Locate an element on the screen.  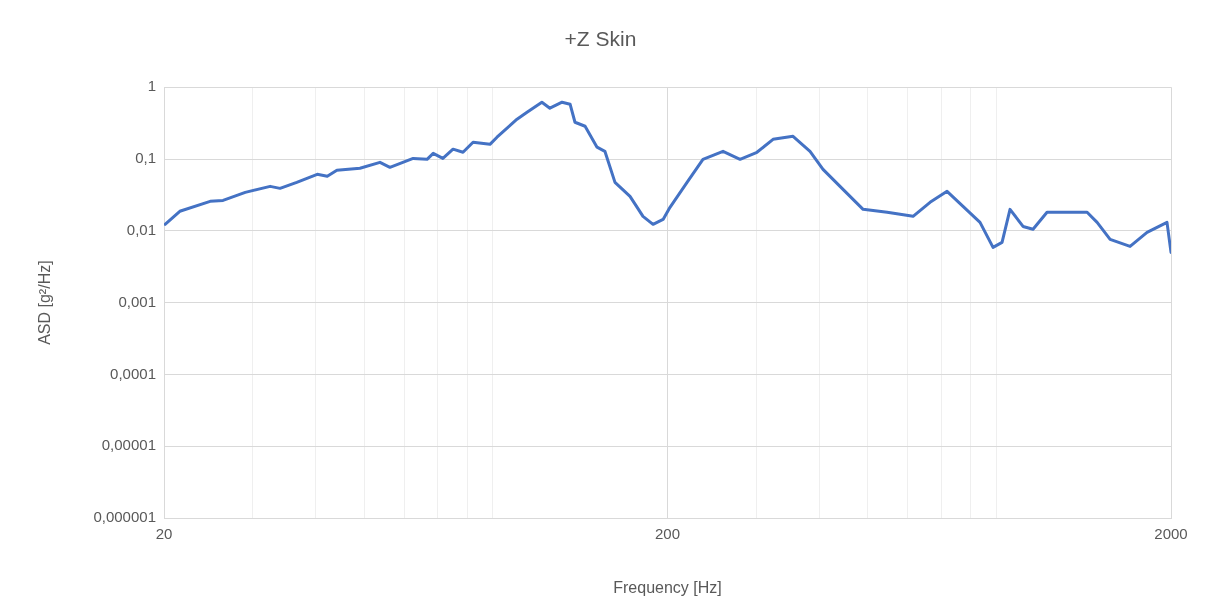
x-tick-label: 20 is located at coordinates (164, 534).